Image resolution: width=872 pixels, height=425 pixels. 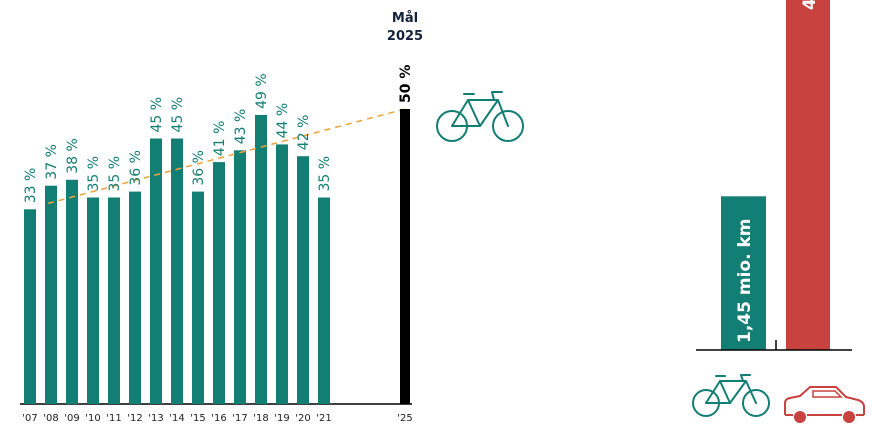 I want to click on value-label-15: 36 %, so click(x=199, y=168).